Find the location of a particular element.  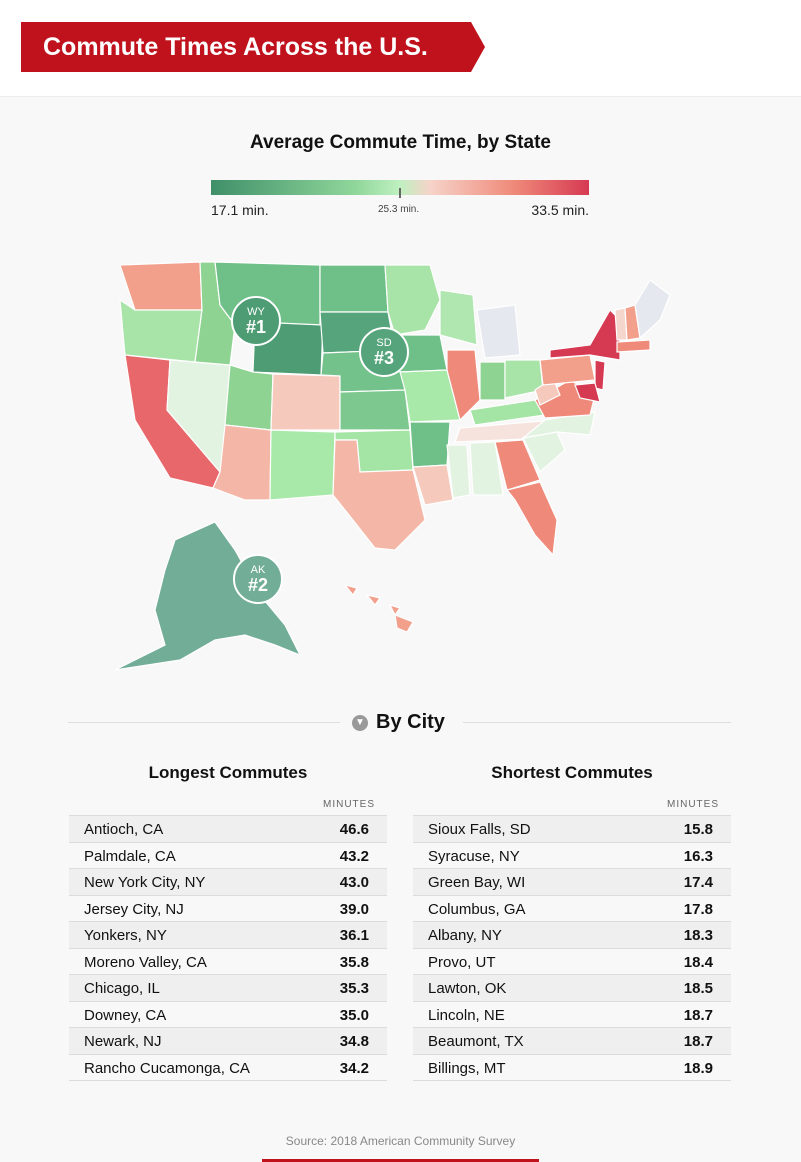

longest-commutes-title: Longest Commutes is located at coordinates (228, 772).